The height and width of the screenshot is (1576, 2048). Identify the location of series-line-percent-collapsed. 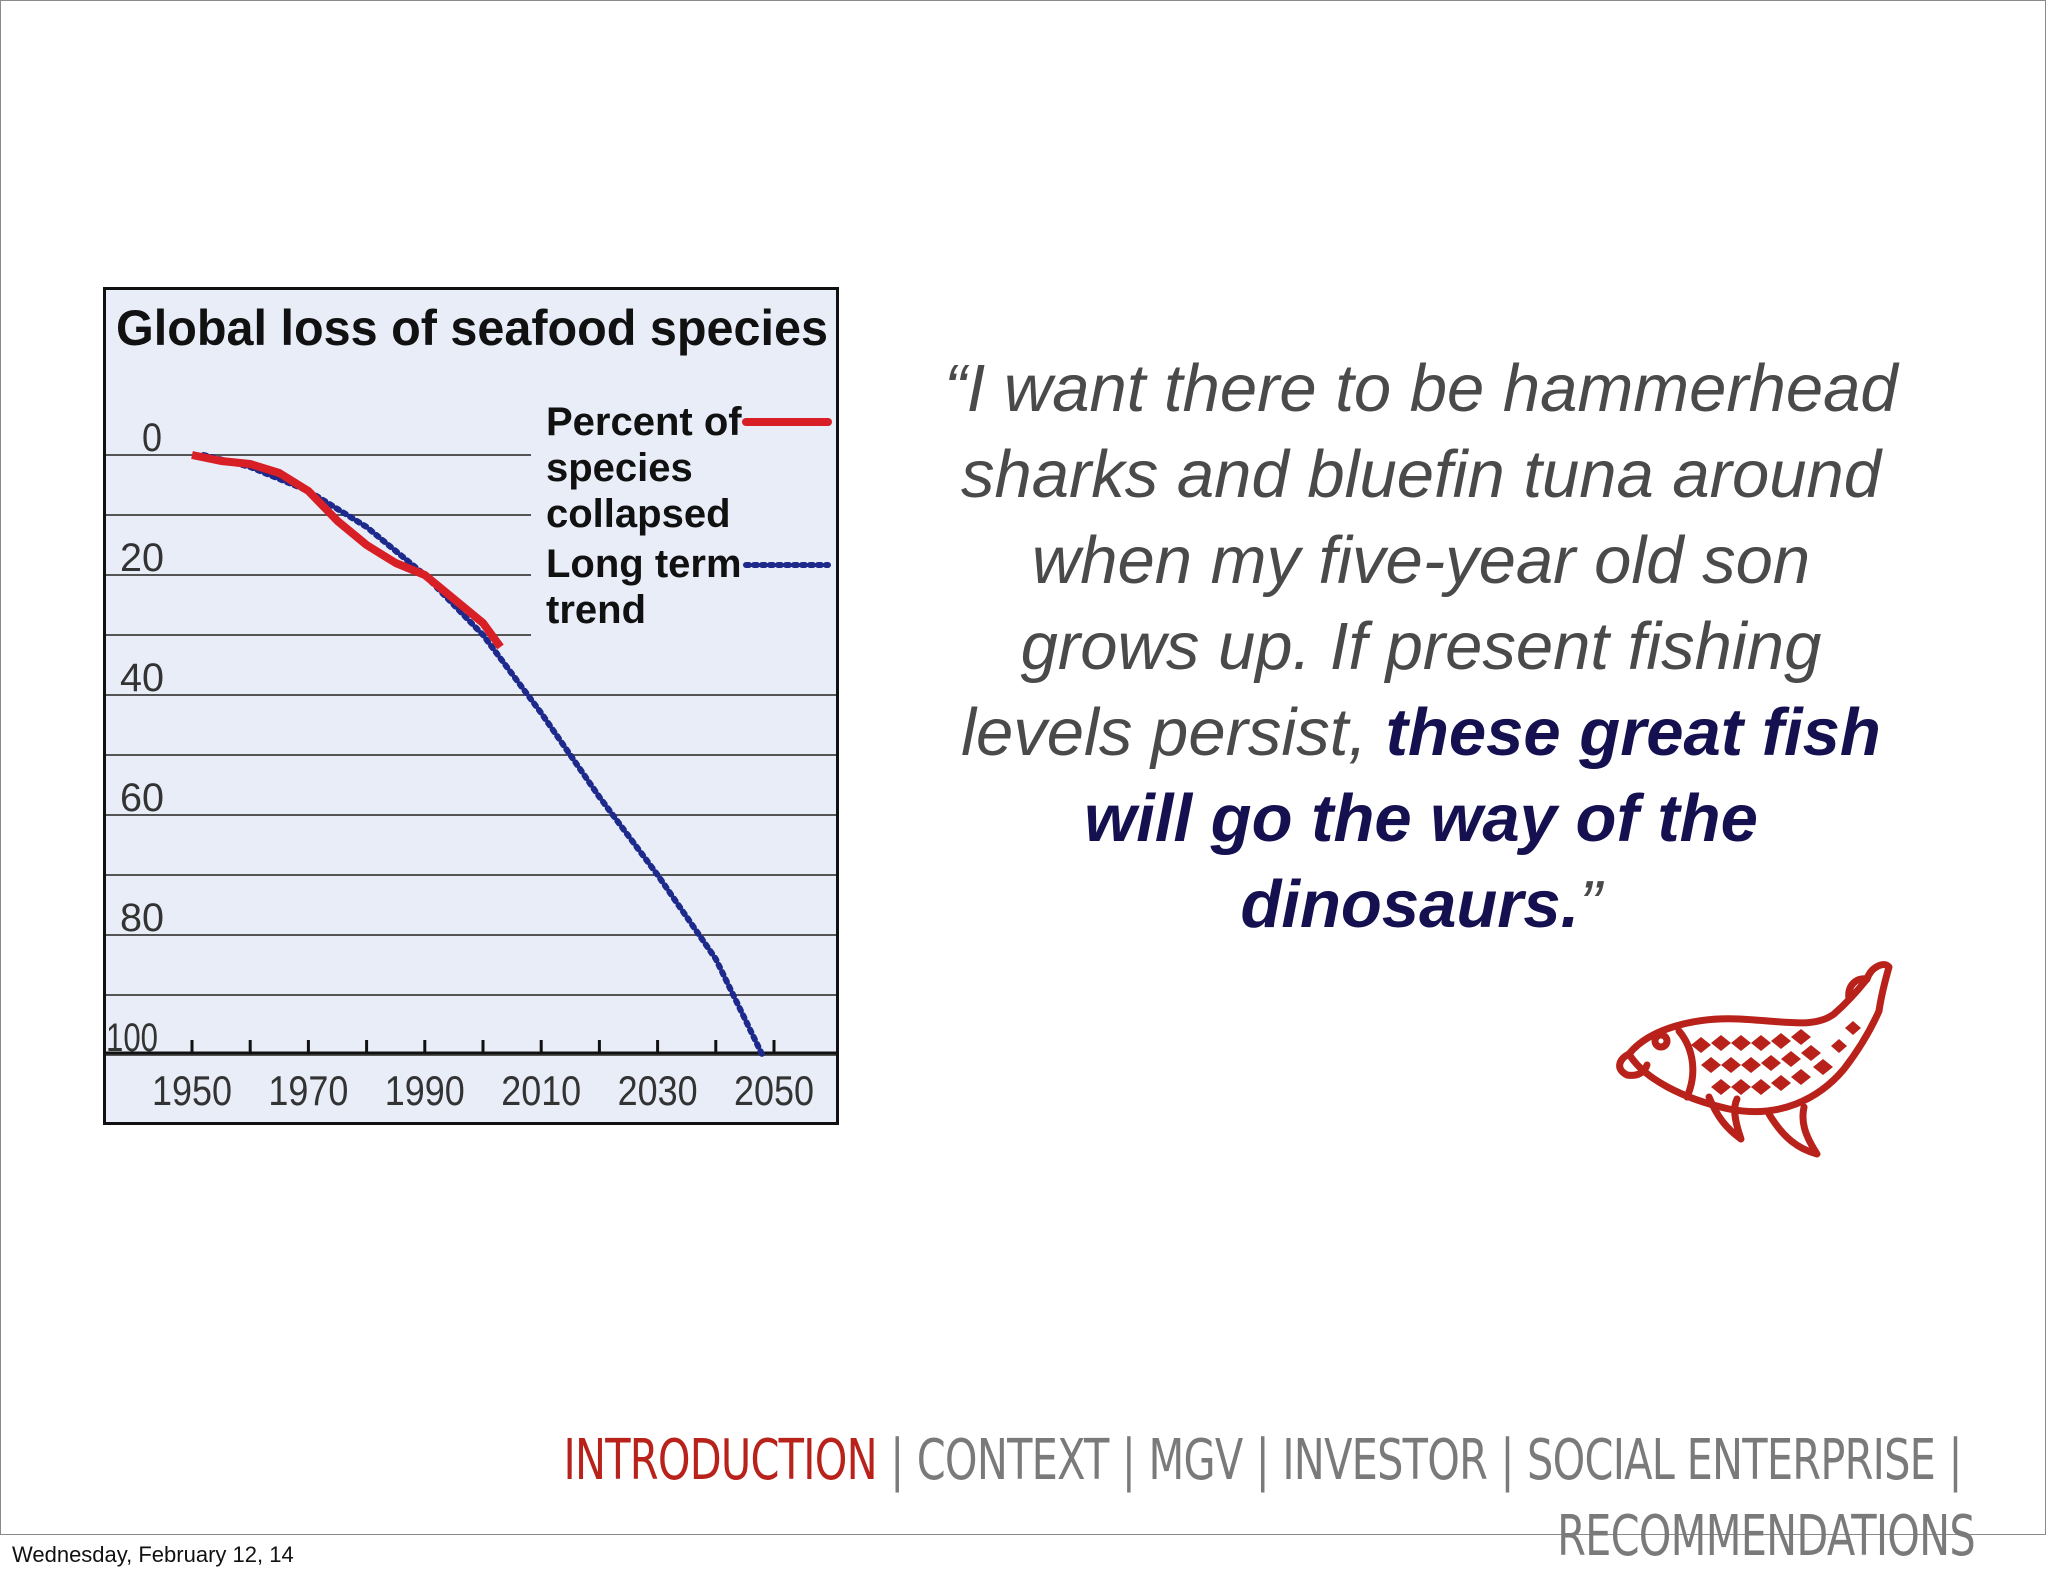
(347, 550).